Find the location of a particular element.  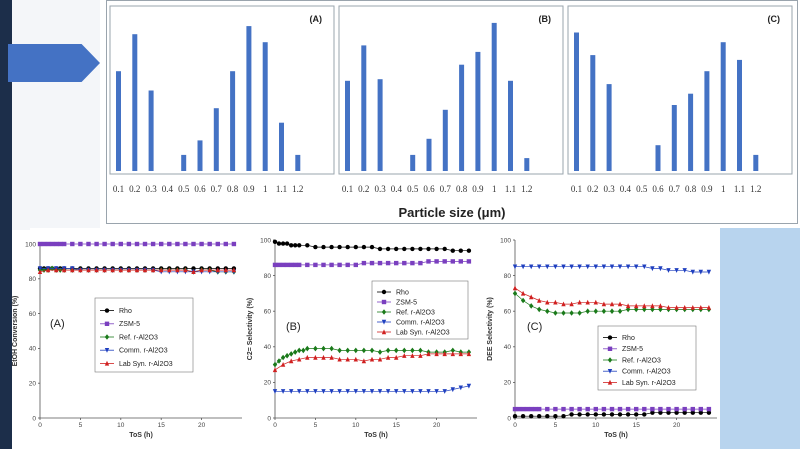

legend-entry: Ref. r-Al2O3 is located at coordinates (415, 312).